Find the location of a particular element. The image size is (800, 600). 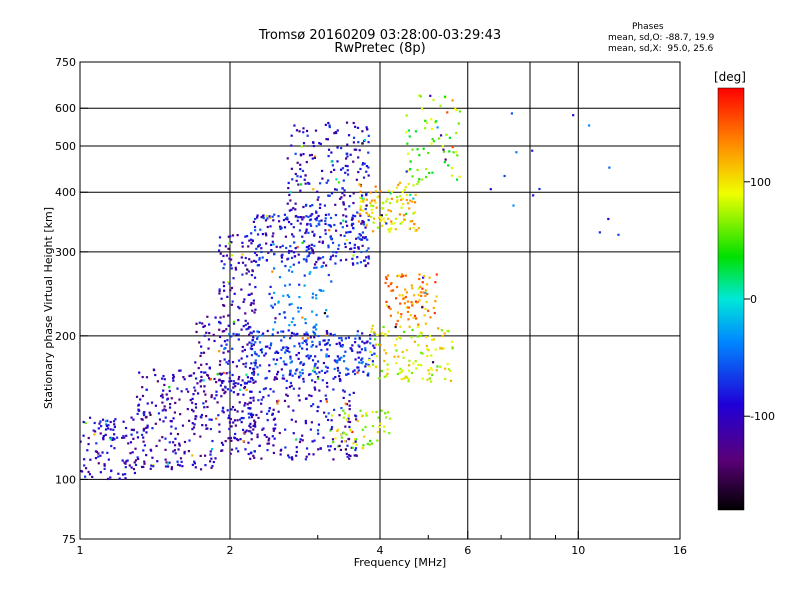

x-tick-label: 10 is located at coordinates (578, 550).